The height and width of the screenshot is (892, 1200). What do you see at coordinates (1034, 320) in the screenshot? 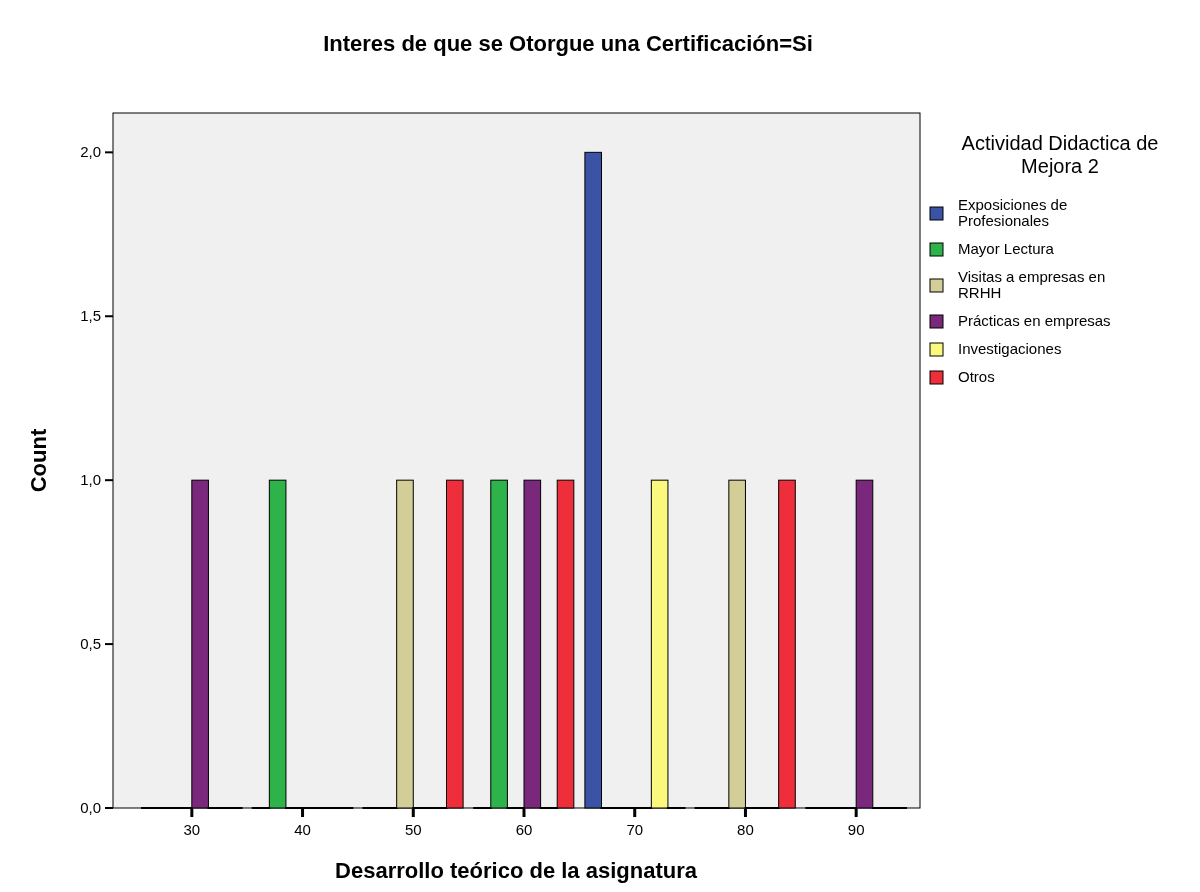
I see `legend-label: Prácticas en empresas` at bounding box center [1034, 320].